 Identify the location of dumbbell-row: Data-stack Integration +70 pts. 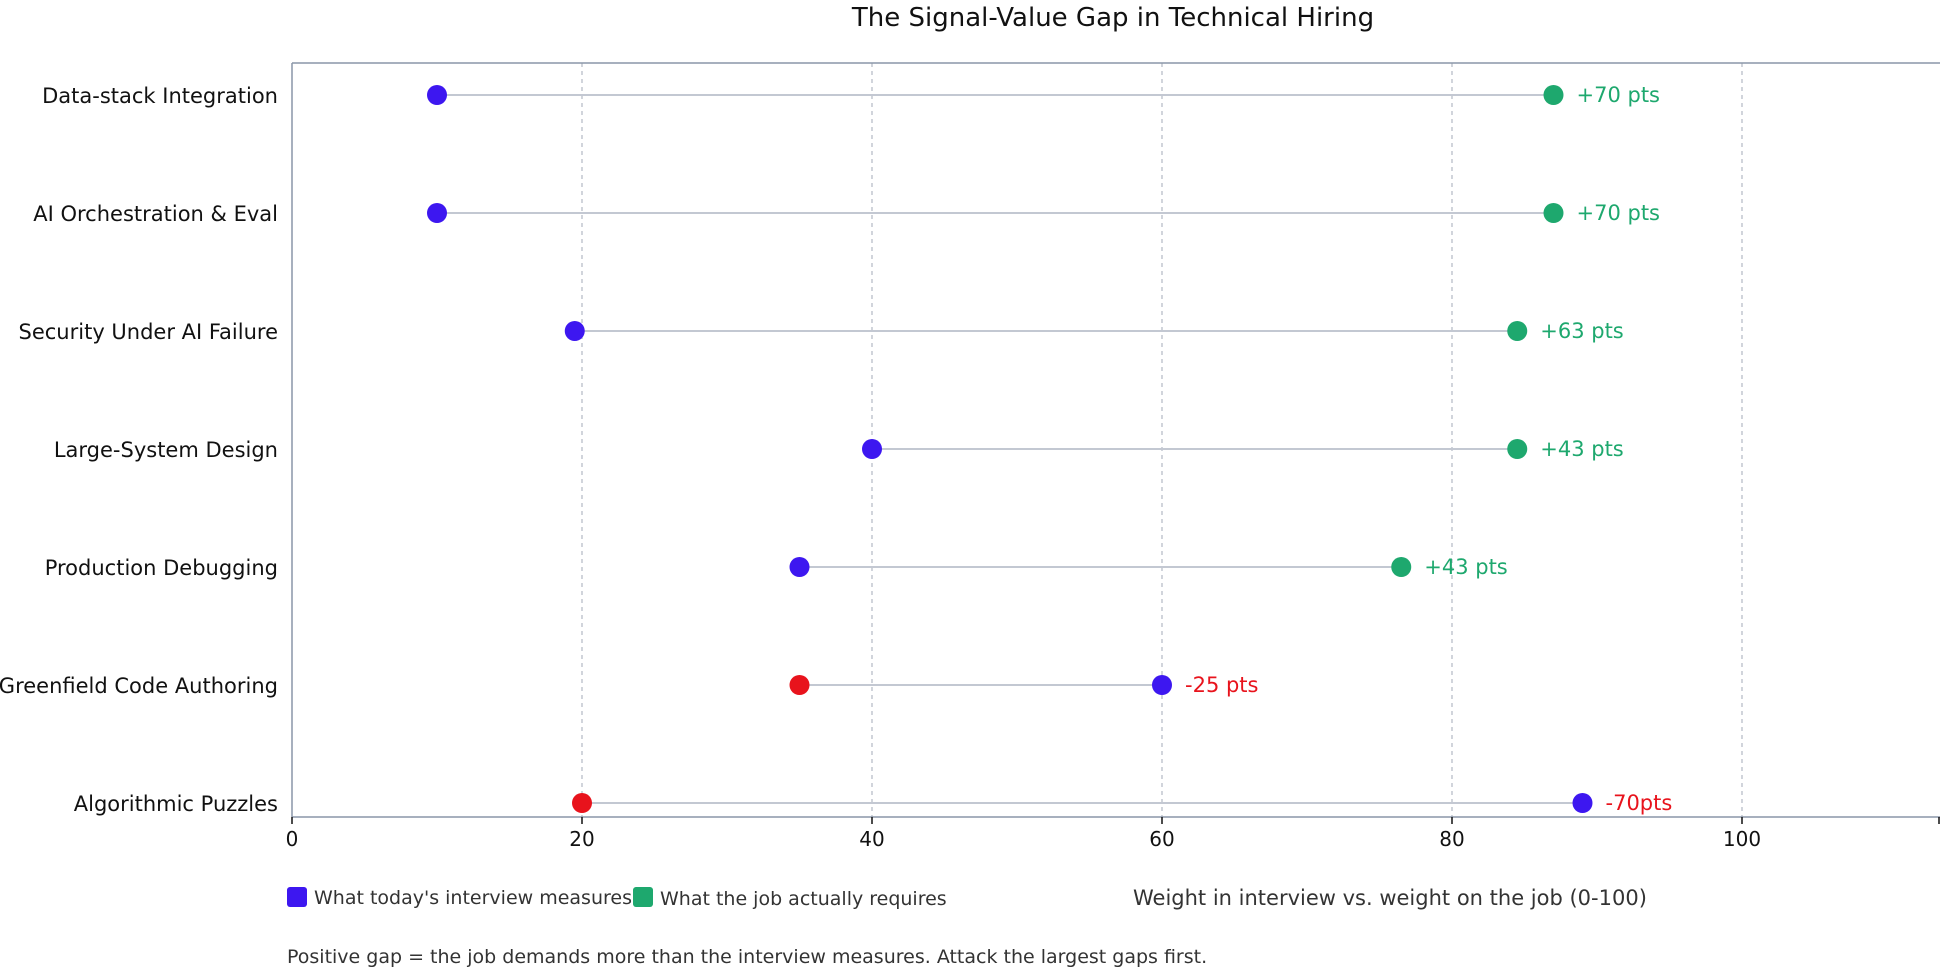
(851, 95).